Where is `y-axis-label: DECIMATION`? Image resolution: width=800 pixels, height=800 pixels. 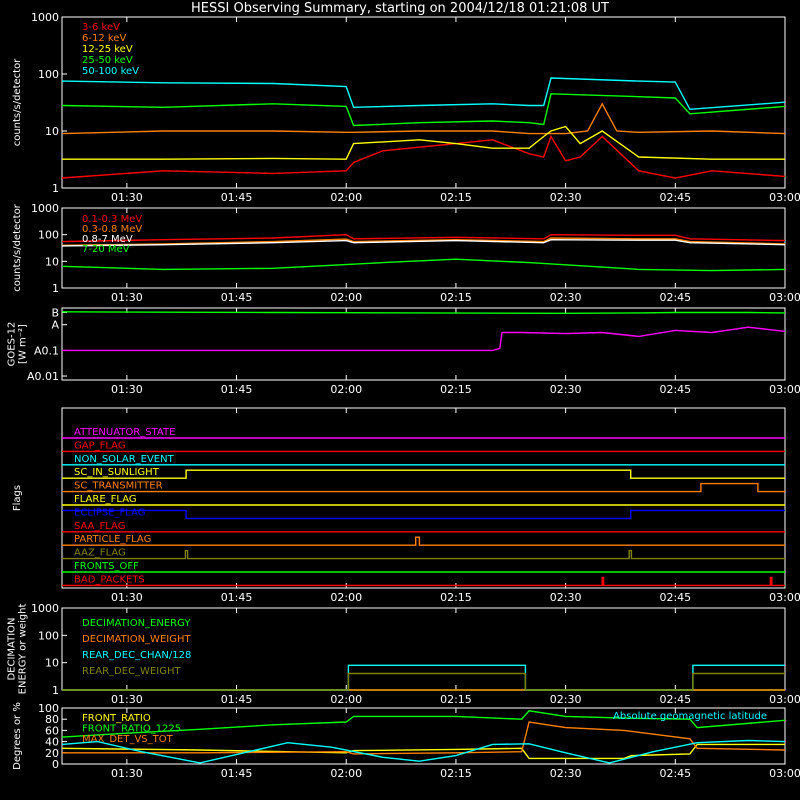 y-axis-label: DECIMATION is located at coordinates (12, 648).